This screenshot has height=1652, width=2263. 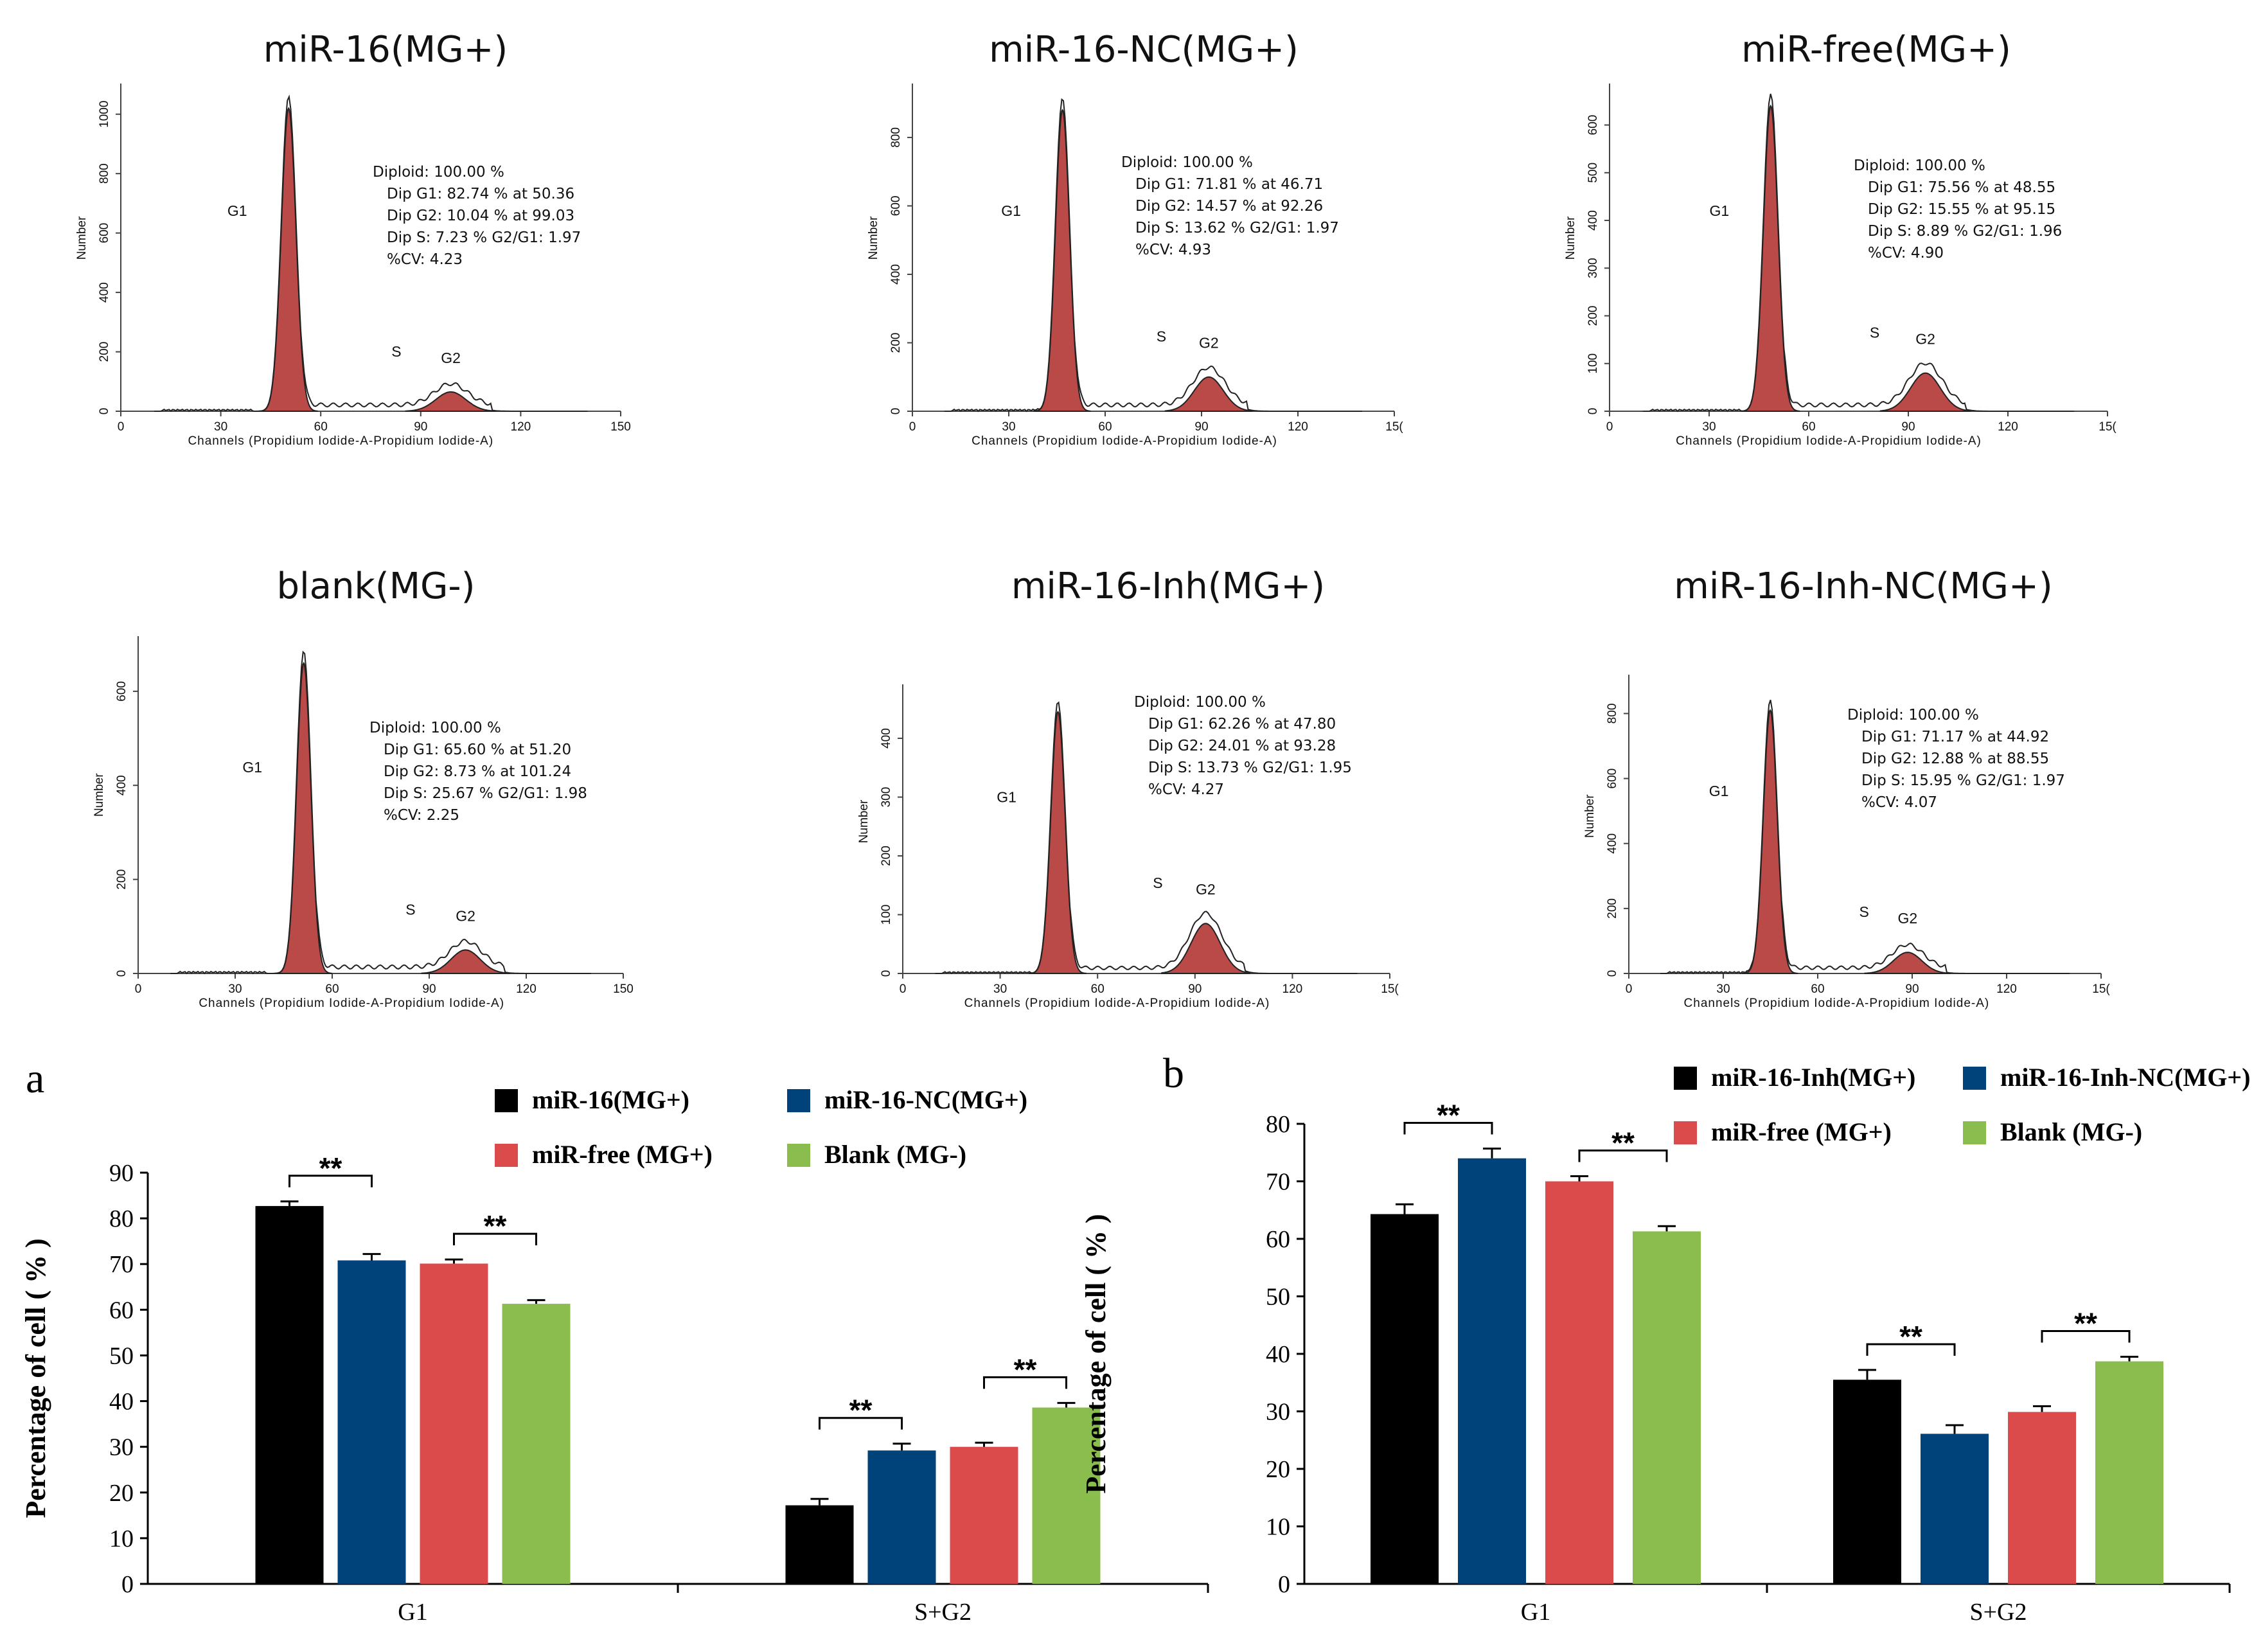 I want to click on category-label: G1, so click(x=1535, y=1612).